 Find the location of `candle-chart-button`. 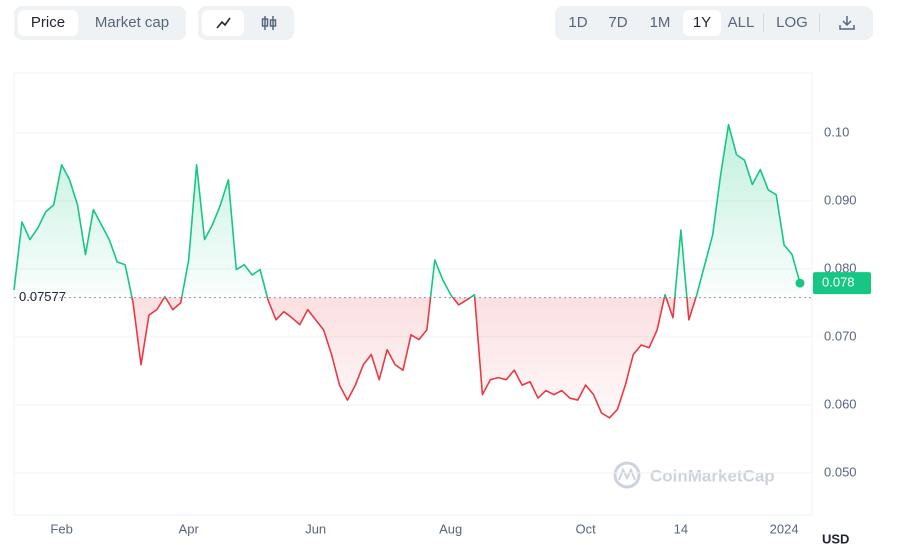

candle-chart-button is located at coordinates (269, 23).